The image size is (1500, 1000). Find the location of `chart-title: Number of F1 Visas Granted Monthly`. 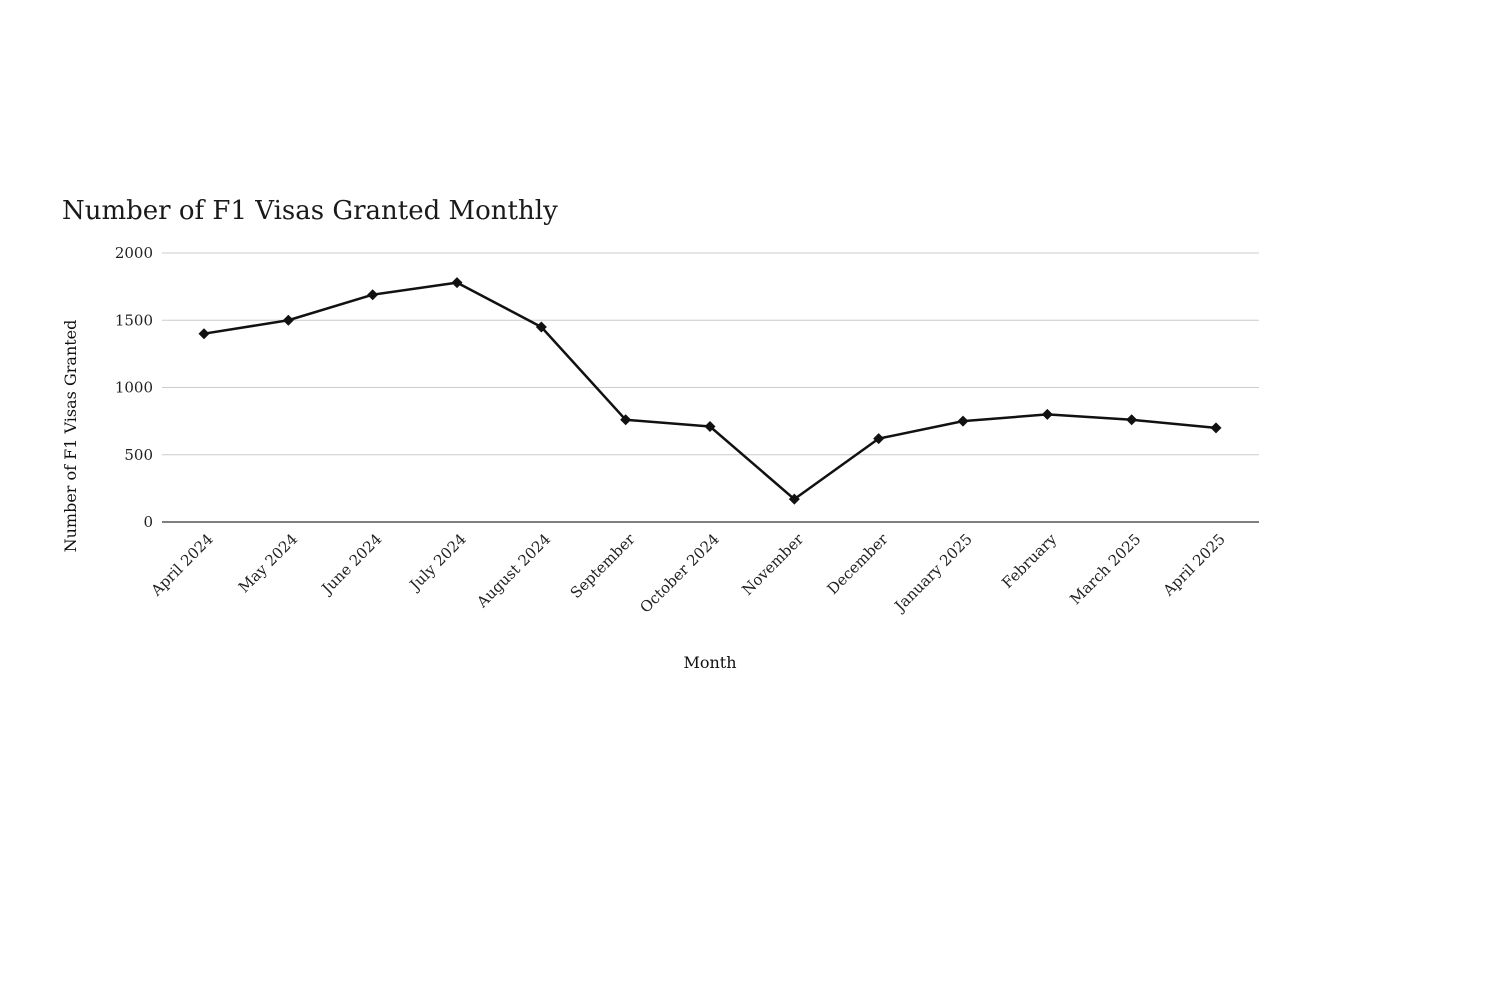

chart-title: Number of F1 Visas Granted Monthly is located at coordinates (310, 211).